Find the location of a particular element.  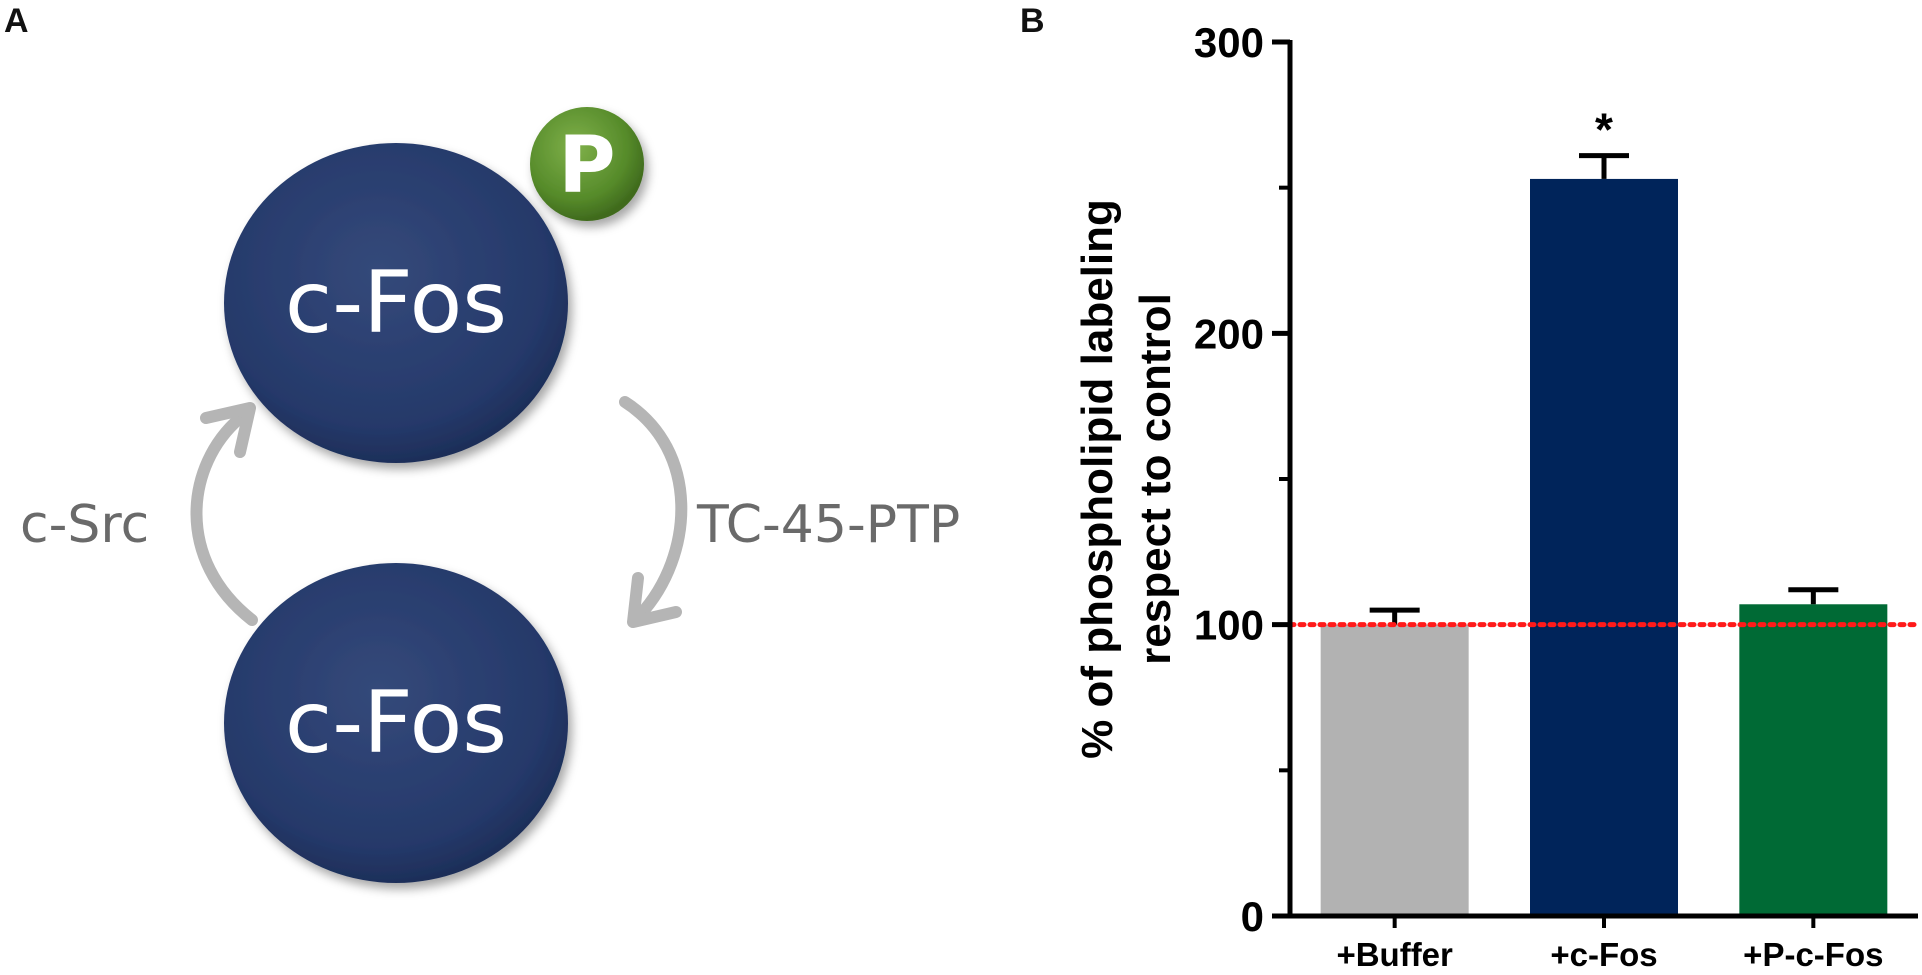

c-src-label: c-Src is located at coordinates (84, 525).